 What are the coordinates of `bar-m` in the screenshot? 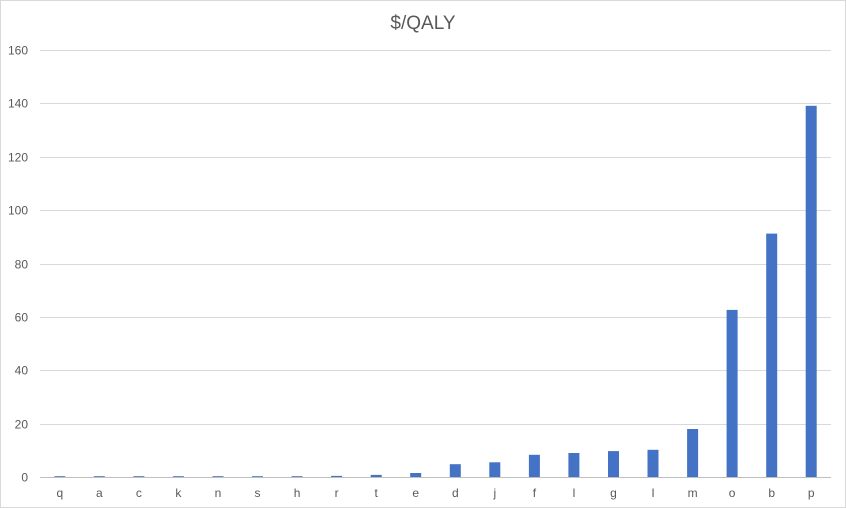 It's located at (693, 453).